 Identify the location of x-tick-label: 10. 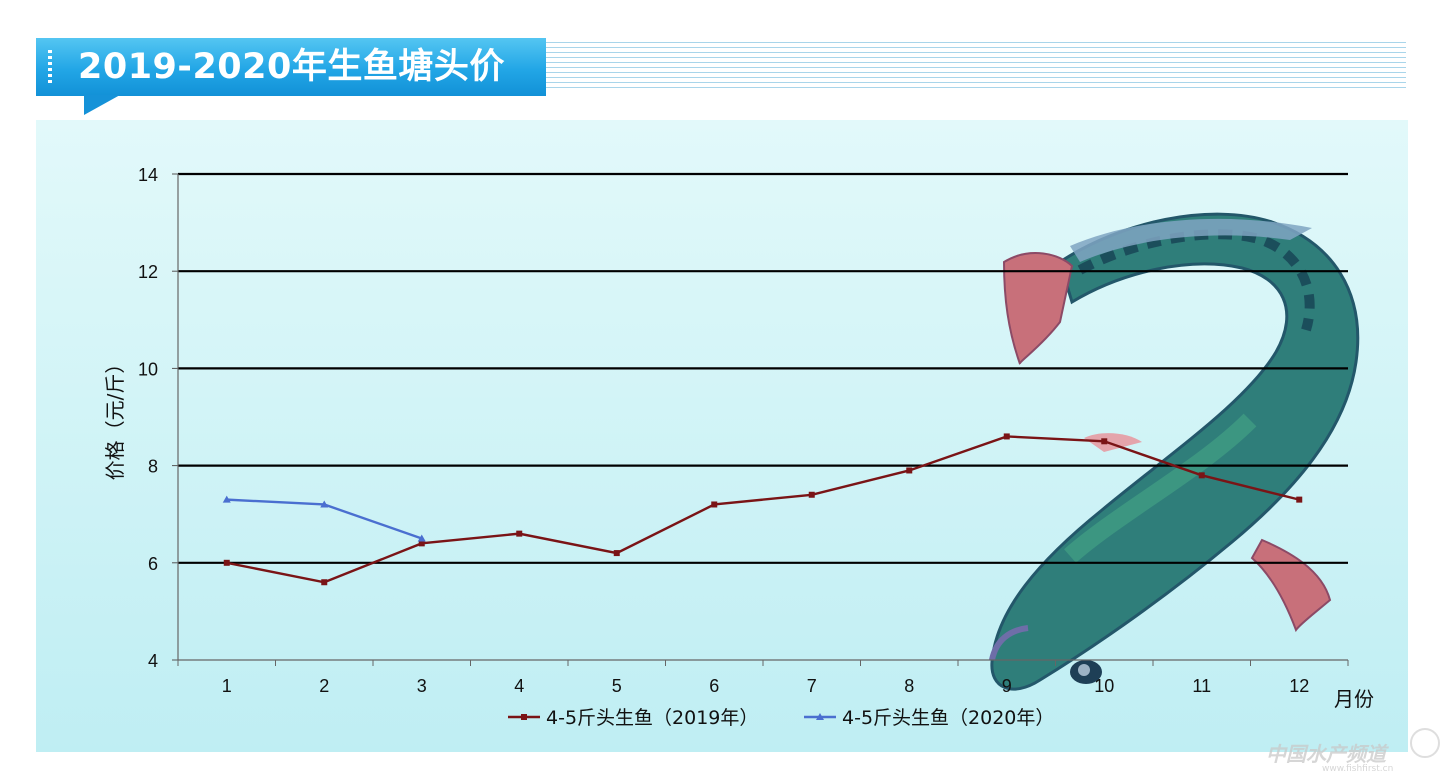
(1104, 686).